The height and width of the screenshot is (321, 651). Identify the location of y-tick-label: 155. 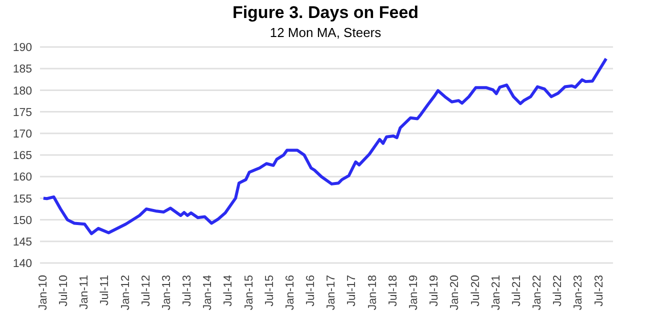
(22, 199).